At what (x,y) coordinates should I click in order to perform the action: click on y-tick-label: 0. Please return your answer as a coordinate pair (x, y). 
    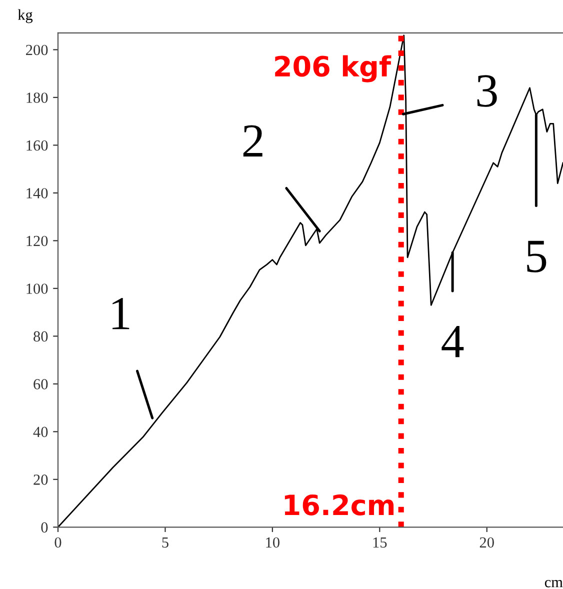
    Looking at the image, I should click on (44, 527).